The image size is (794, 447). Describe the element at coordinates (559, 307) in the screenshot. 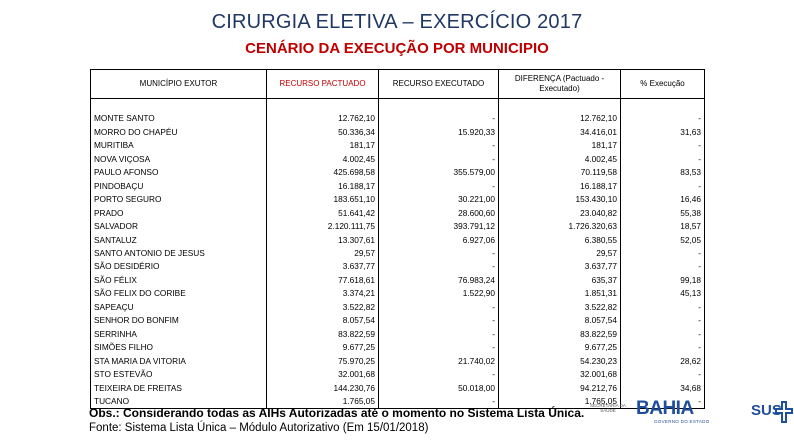

I see `cell-diferenca: 3.522,82` at that location.